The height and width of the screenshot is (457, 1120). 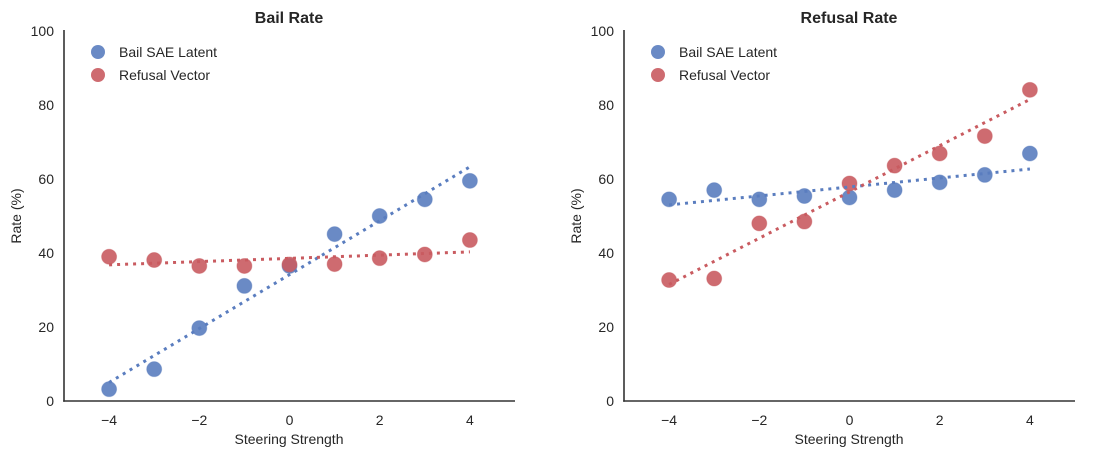 I want to click on chart-title: Refusal Rate, so click(x=849, y=18).